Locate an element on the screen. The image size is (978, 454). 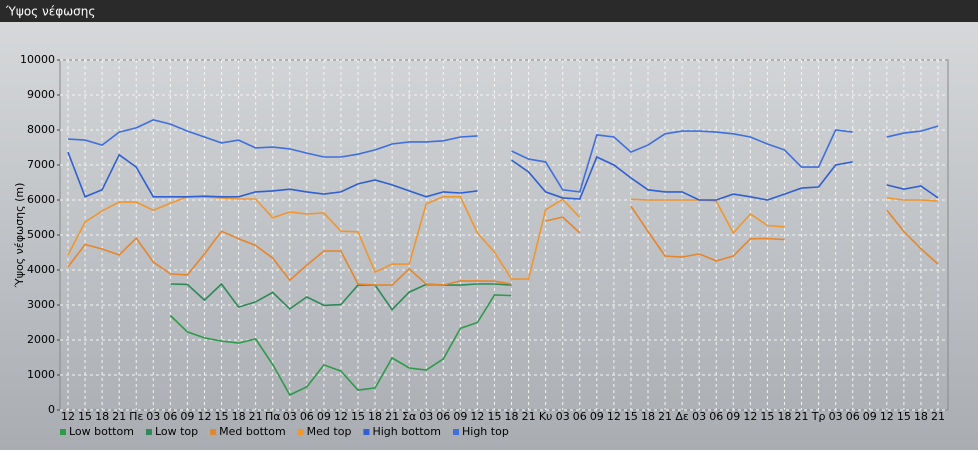
y-tick-label: 2000 is located at coordinates (41, 339).